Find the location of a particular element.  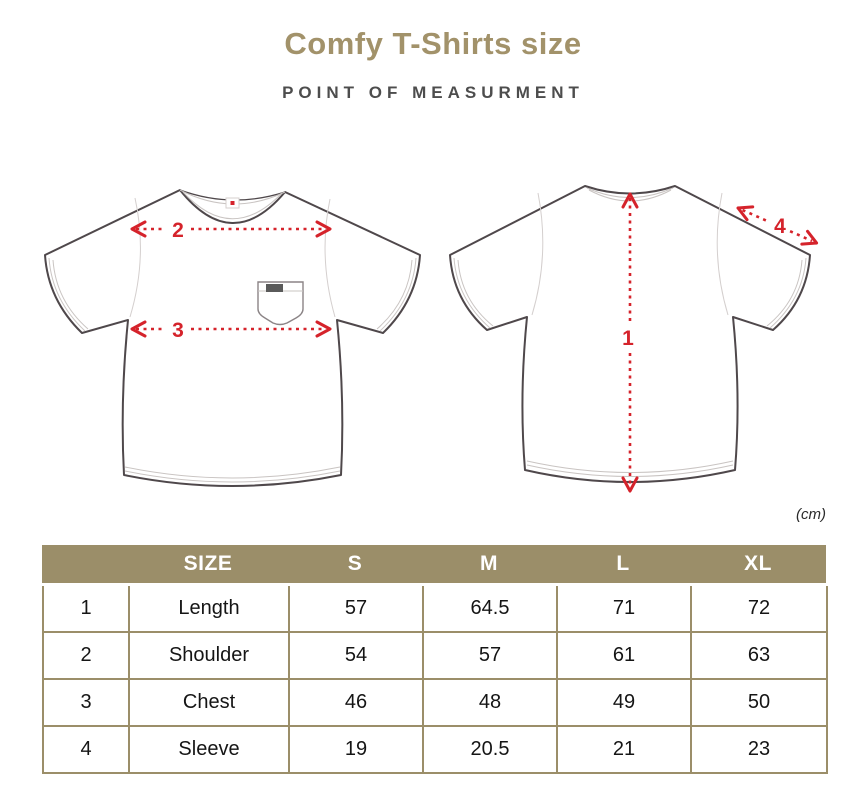

size-value-cell: 48 is located at coordinates (490, 702).